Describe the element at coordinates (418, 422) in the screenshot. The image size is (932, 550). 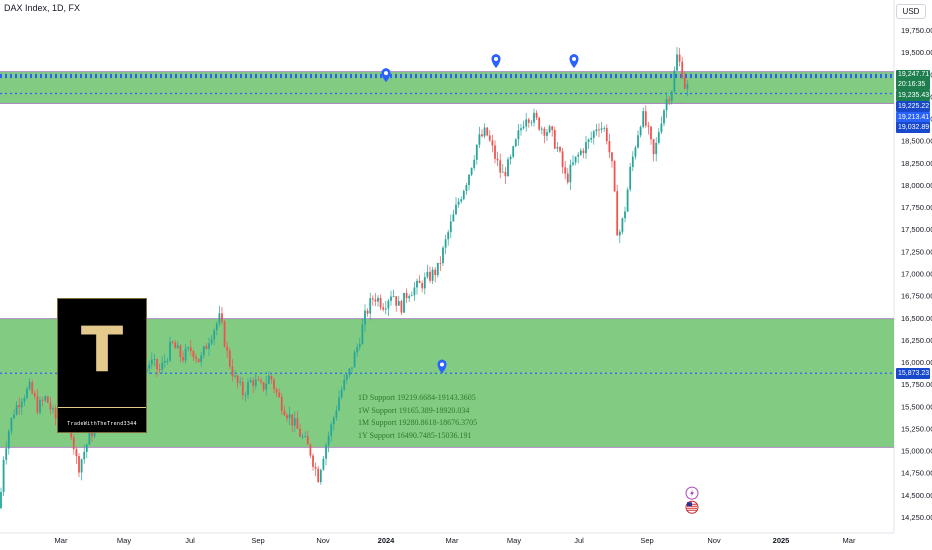
I see `support-note-1m: 1M Support 19280.8618-18676.3705` at that location.